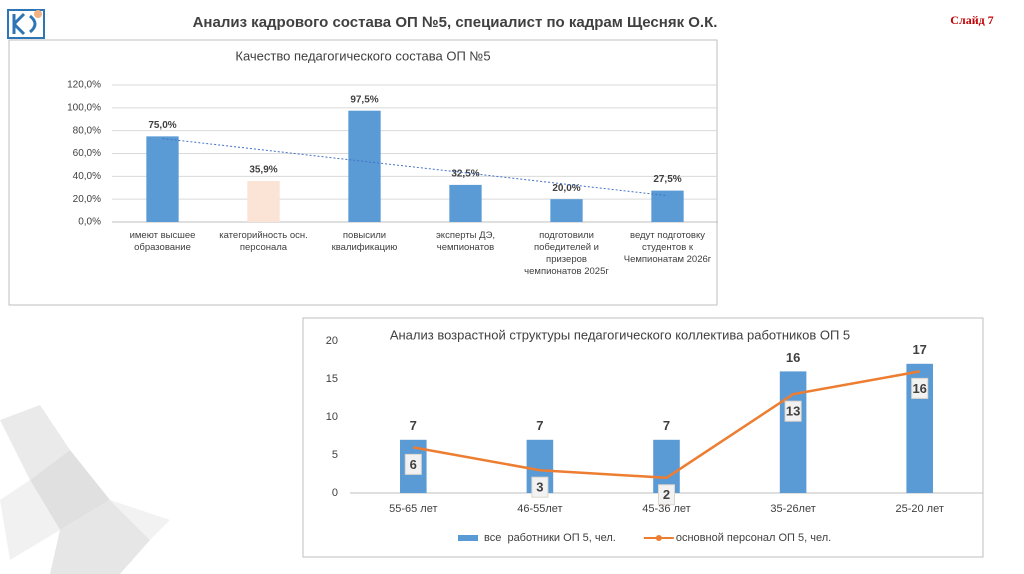 The image size is (1024, 574). I want to click on chart-title: Качество педагогического состава ОП №5, so click(362, 55).